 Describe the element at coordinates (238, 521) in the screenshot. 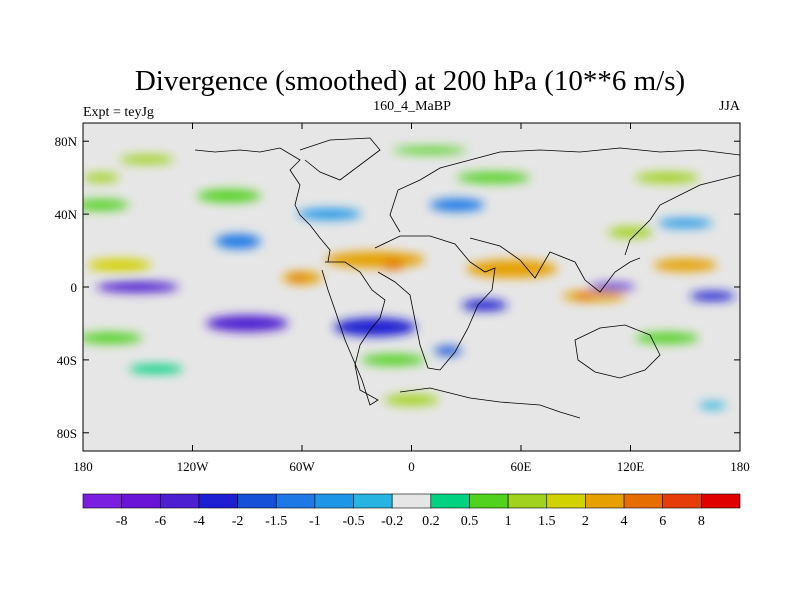

I see `colorbar-label-3: -2` at that location.